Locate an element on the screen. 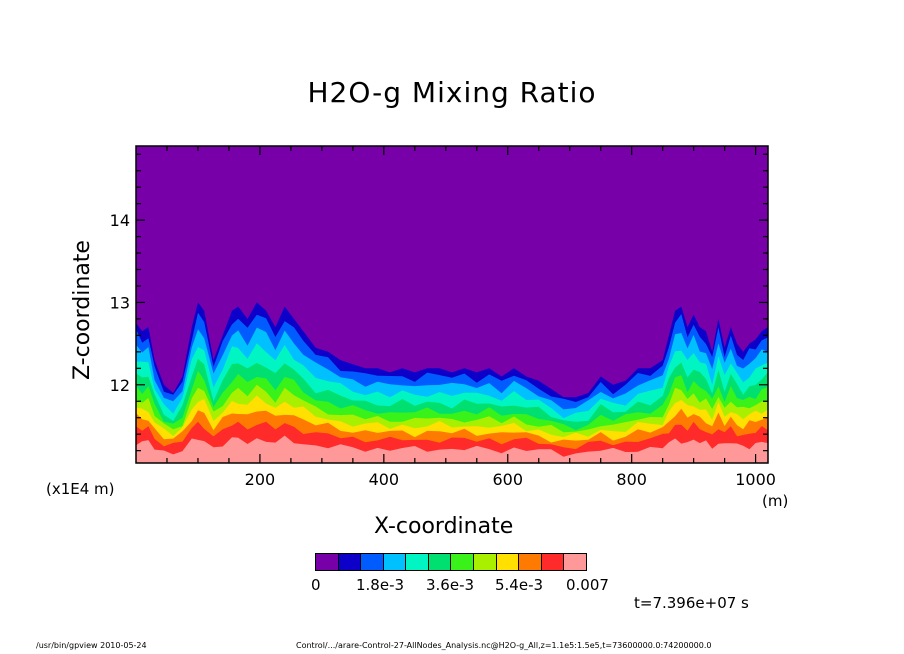 The width and height of the screenshot is (904, 654). colorbar-tick-label: 3.6e-3 is located at coordinates (450, 585).